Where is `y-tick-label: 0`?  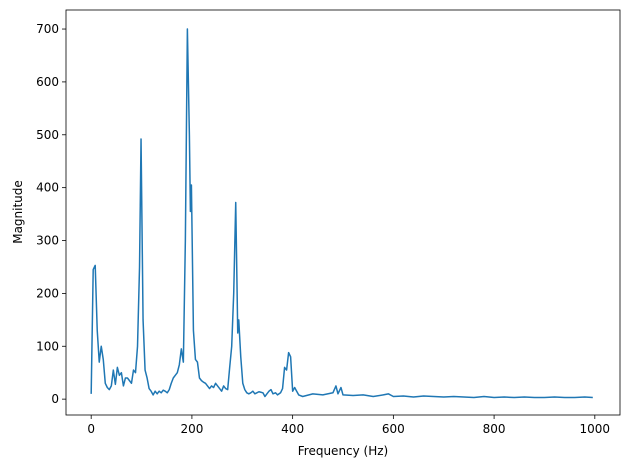
y-tick-label: 0 is located at coordinates (55, 399).